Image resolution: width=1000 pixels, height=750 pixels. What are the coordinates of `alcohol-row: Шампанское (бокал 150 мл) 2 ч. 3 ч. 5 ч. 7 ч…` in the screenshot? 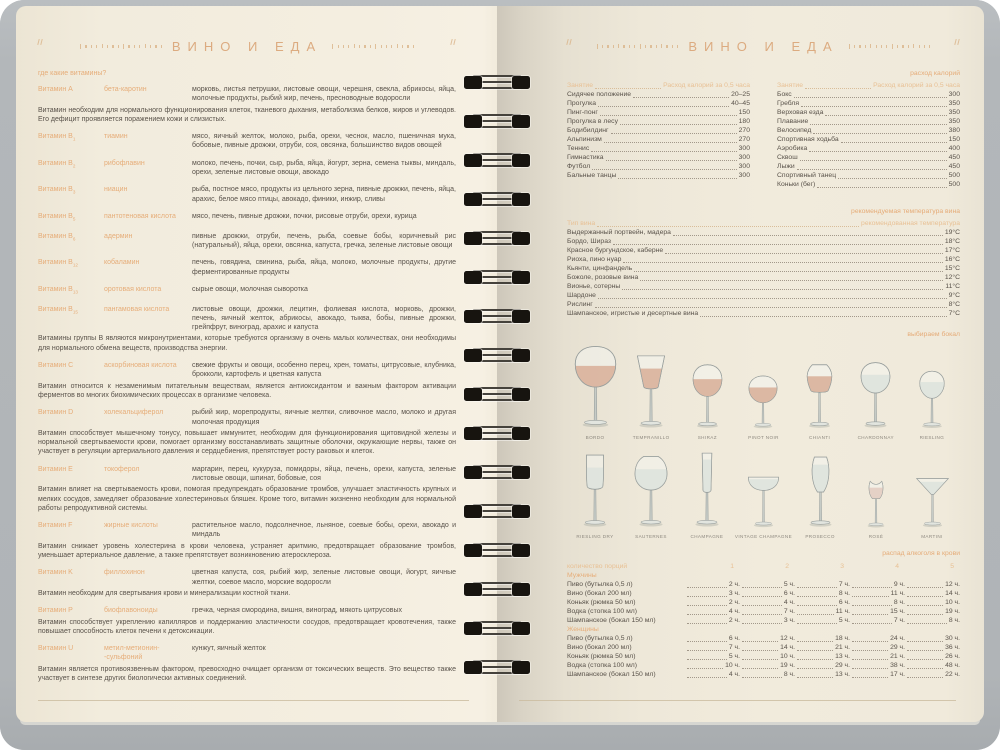 It's located at (763, 620).